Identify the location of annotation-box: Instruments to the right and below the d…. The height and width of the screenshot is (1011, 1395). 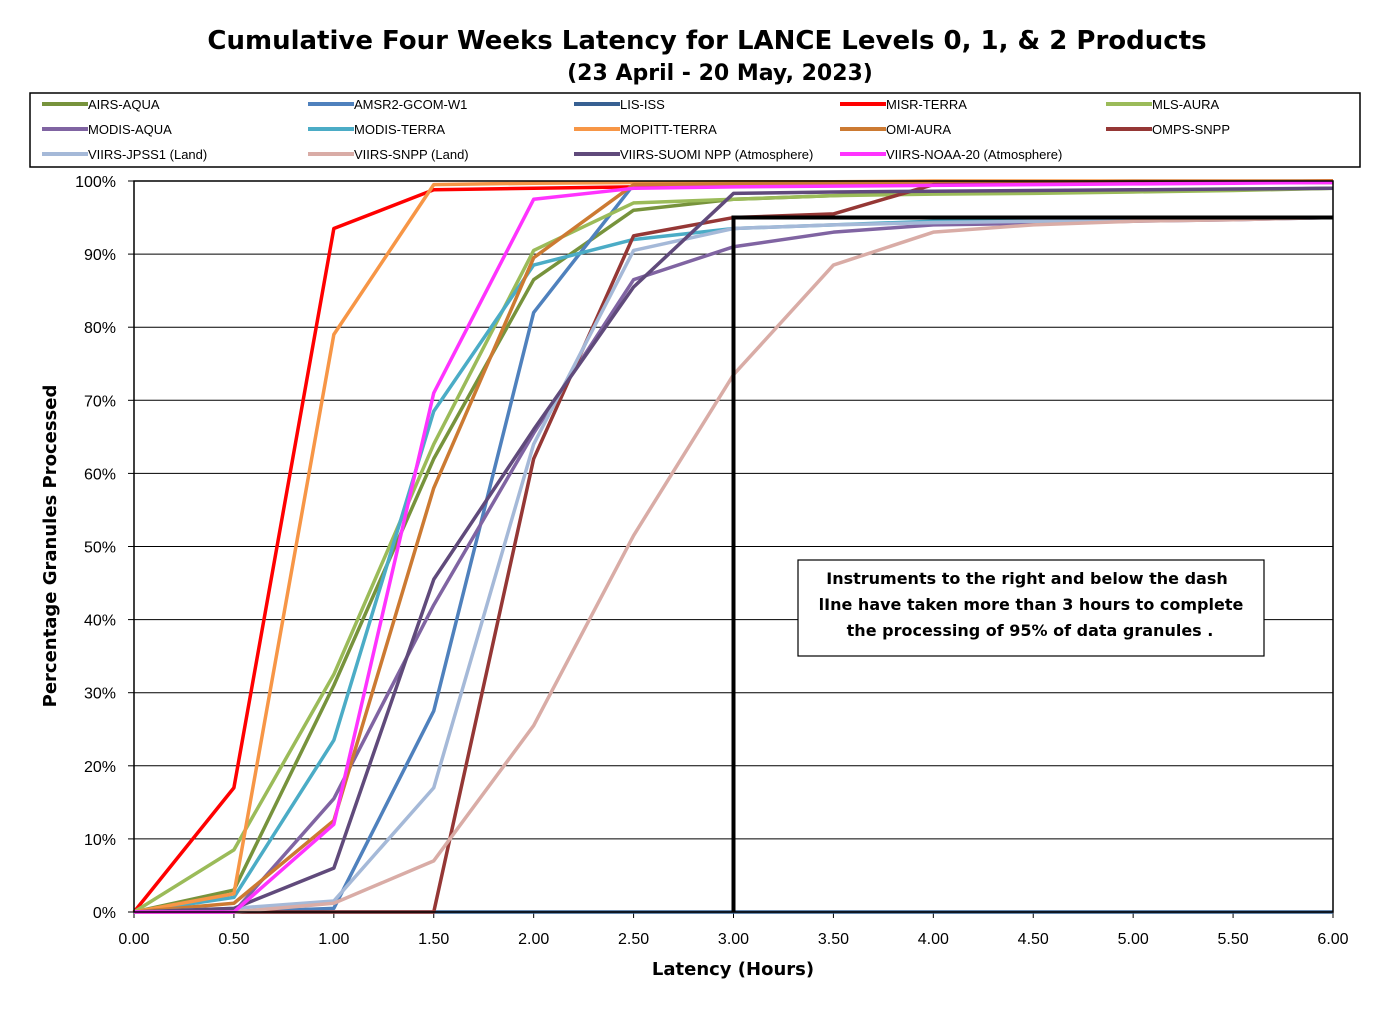
(1031, 608).